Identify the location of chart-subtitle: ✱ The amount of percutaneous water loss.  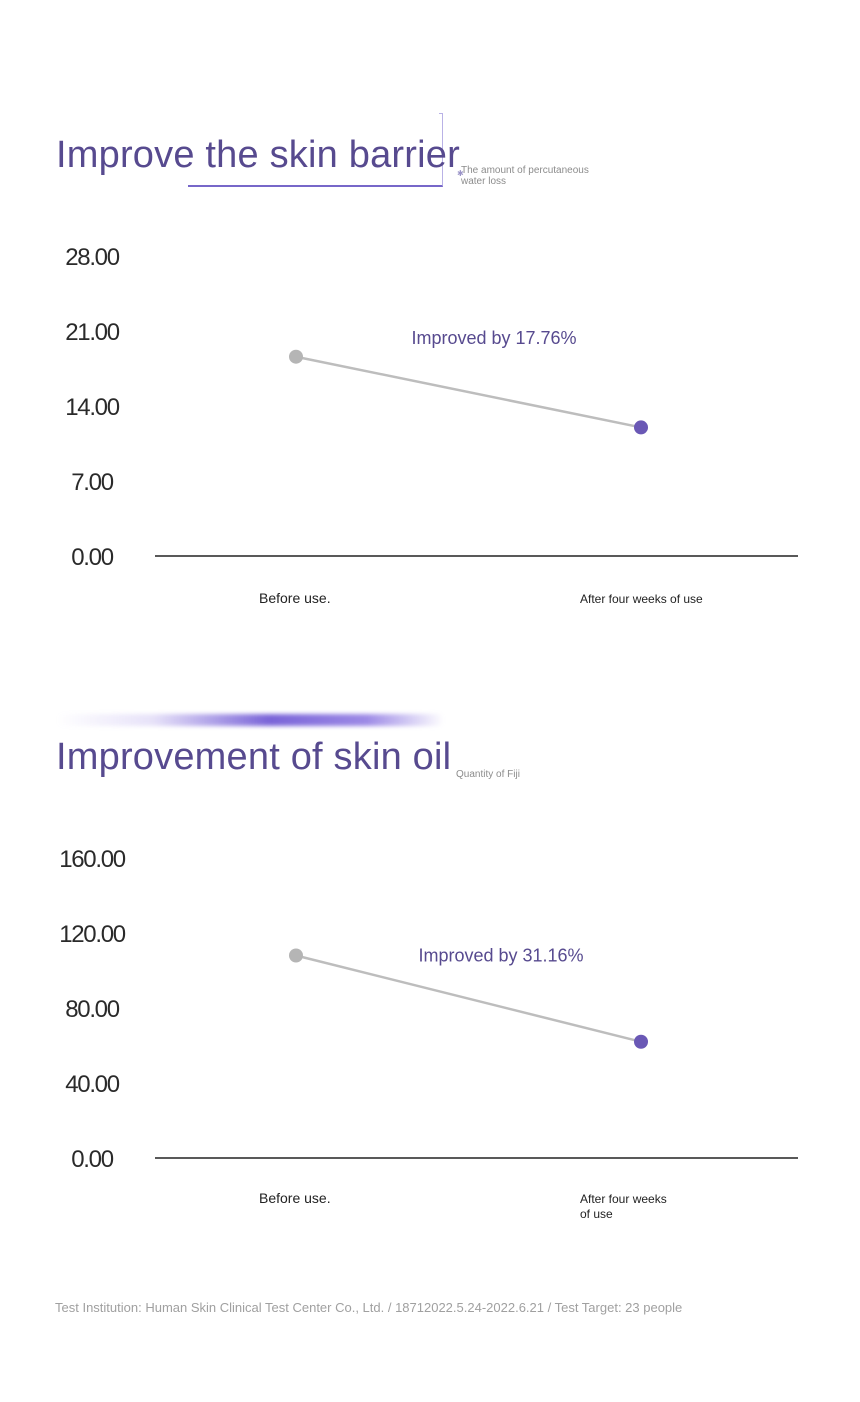
(529, 176).